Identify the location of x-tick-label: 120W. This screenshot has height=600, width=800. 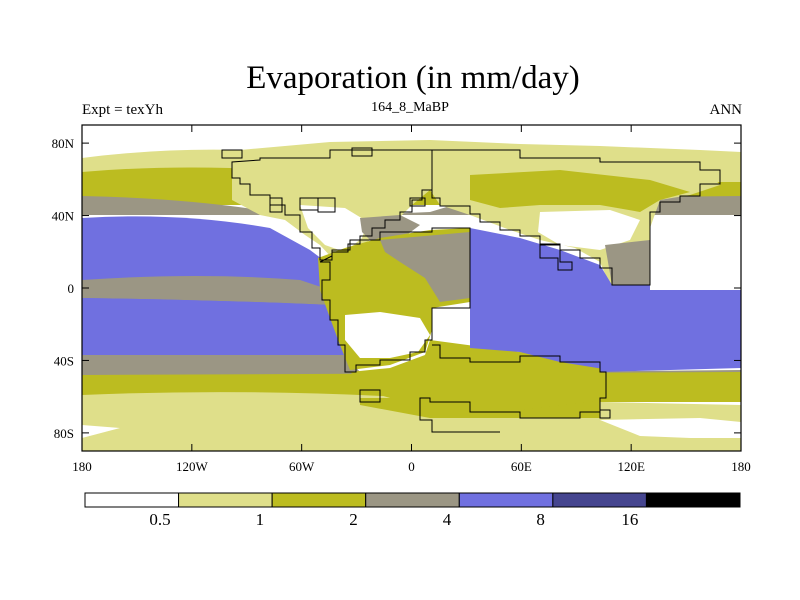
(192, 466).